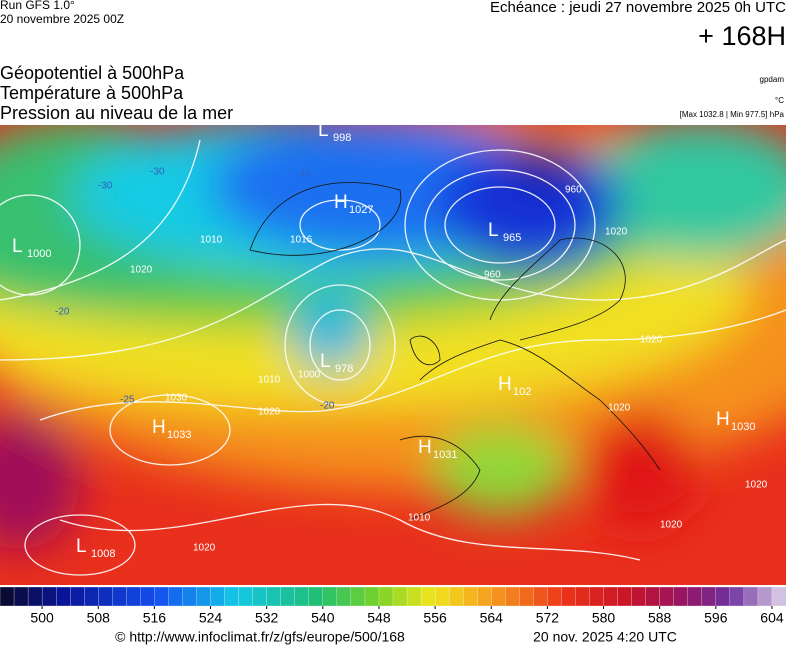  What do you see at coordinates (92, 93) in the screenshot?
I see `layer-label: Température à 500hPa` at bounding box center [92, 93].